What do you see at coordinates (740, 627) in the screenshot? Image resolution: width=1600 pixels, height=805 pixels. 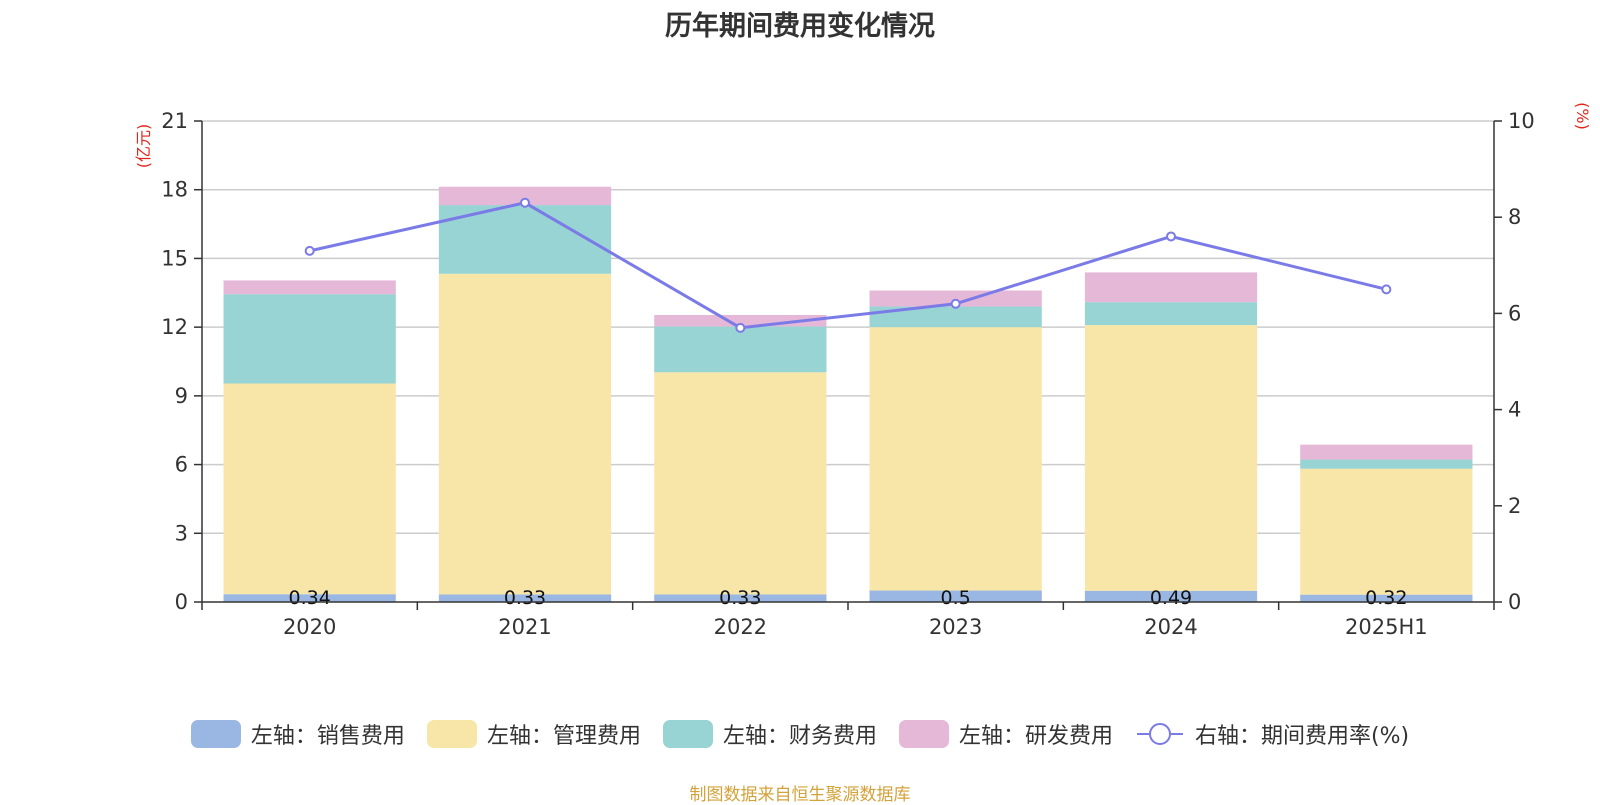 I see `x-tick-label: 2022` at bounding box center [740, 627].